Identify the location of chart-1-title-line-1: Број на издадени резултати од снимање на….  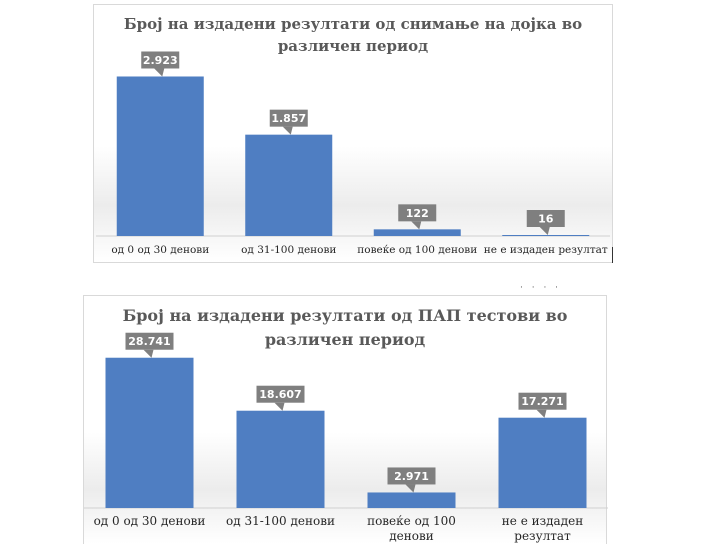
(353, 24).